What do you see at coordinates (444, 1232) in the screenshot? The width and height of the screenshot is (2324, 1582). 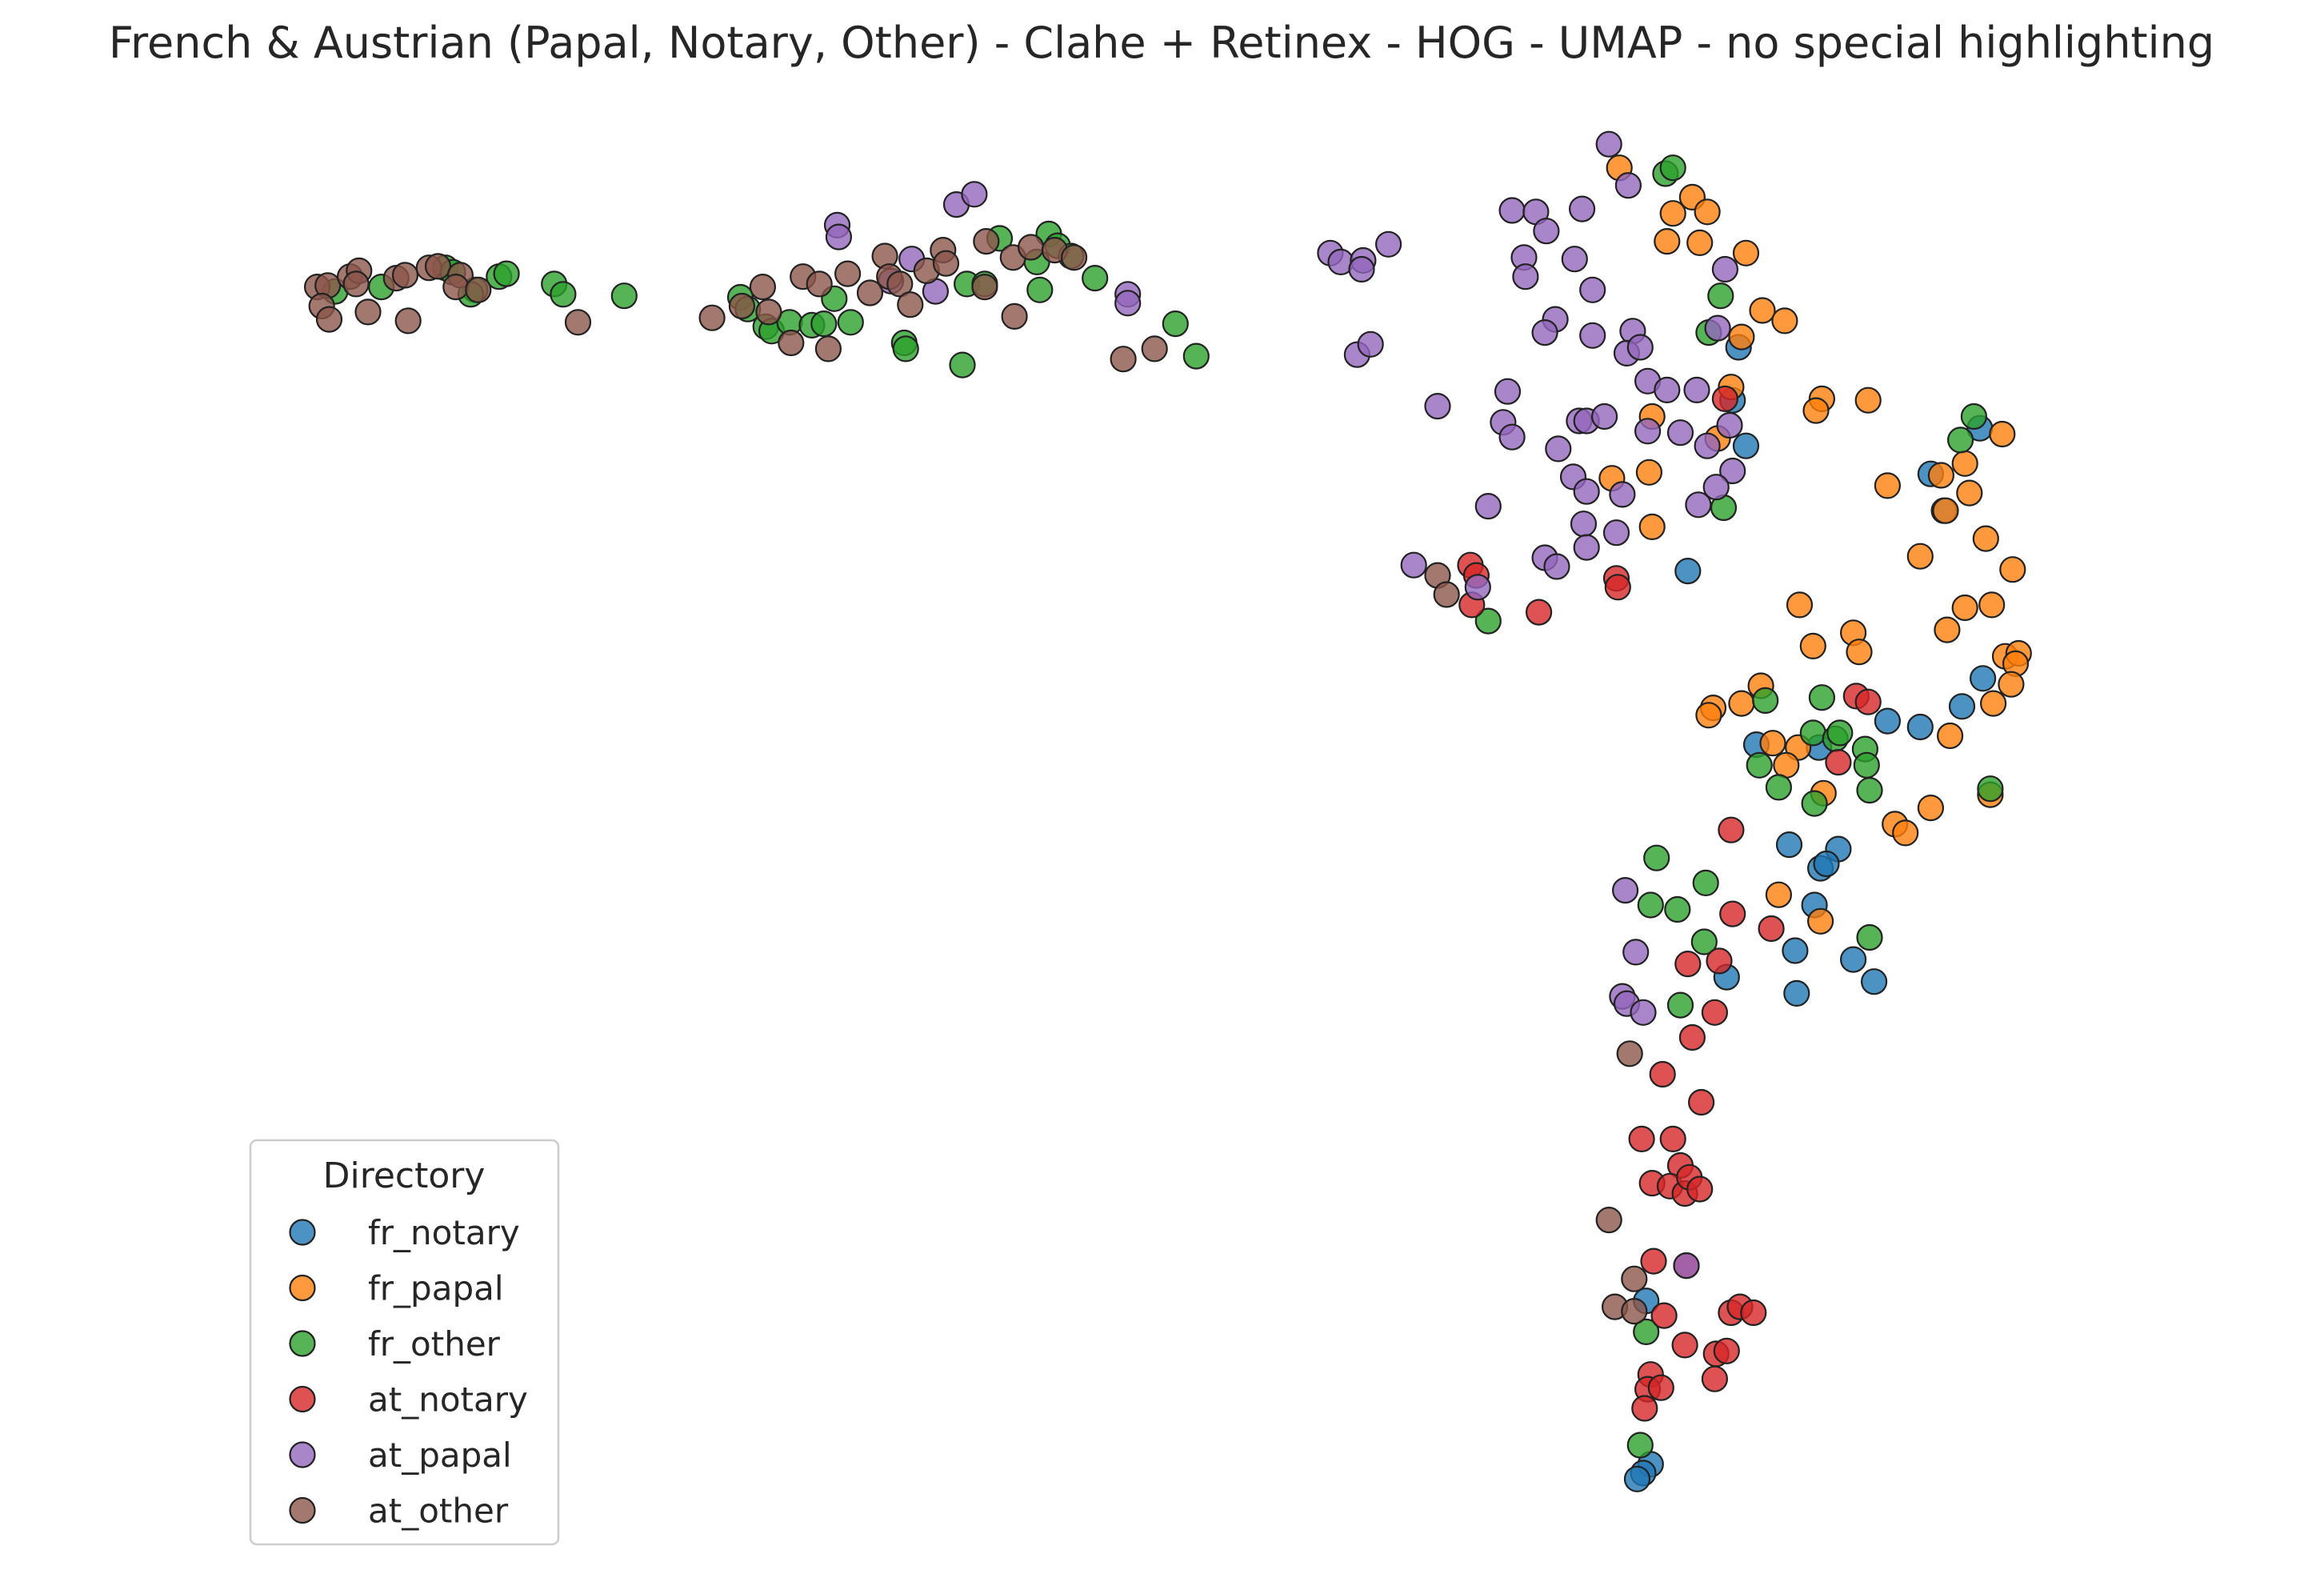 I see `legend-label-fr_notary: fr_notary` at bounding box center [444, 1232].